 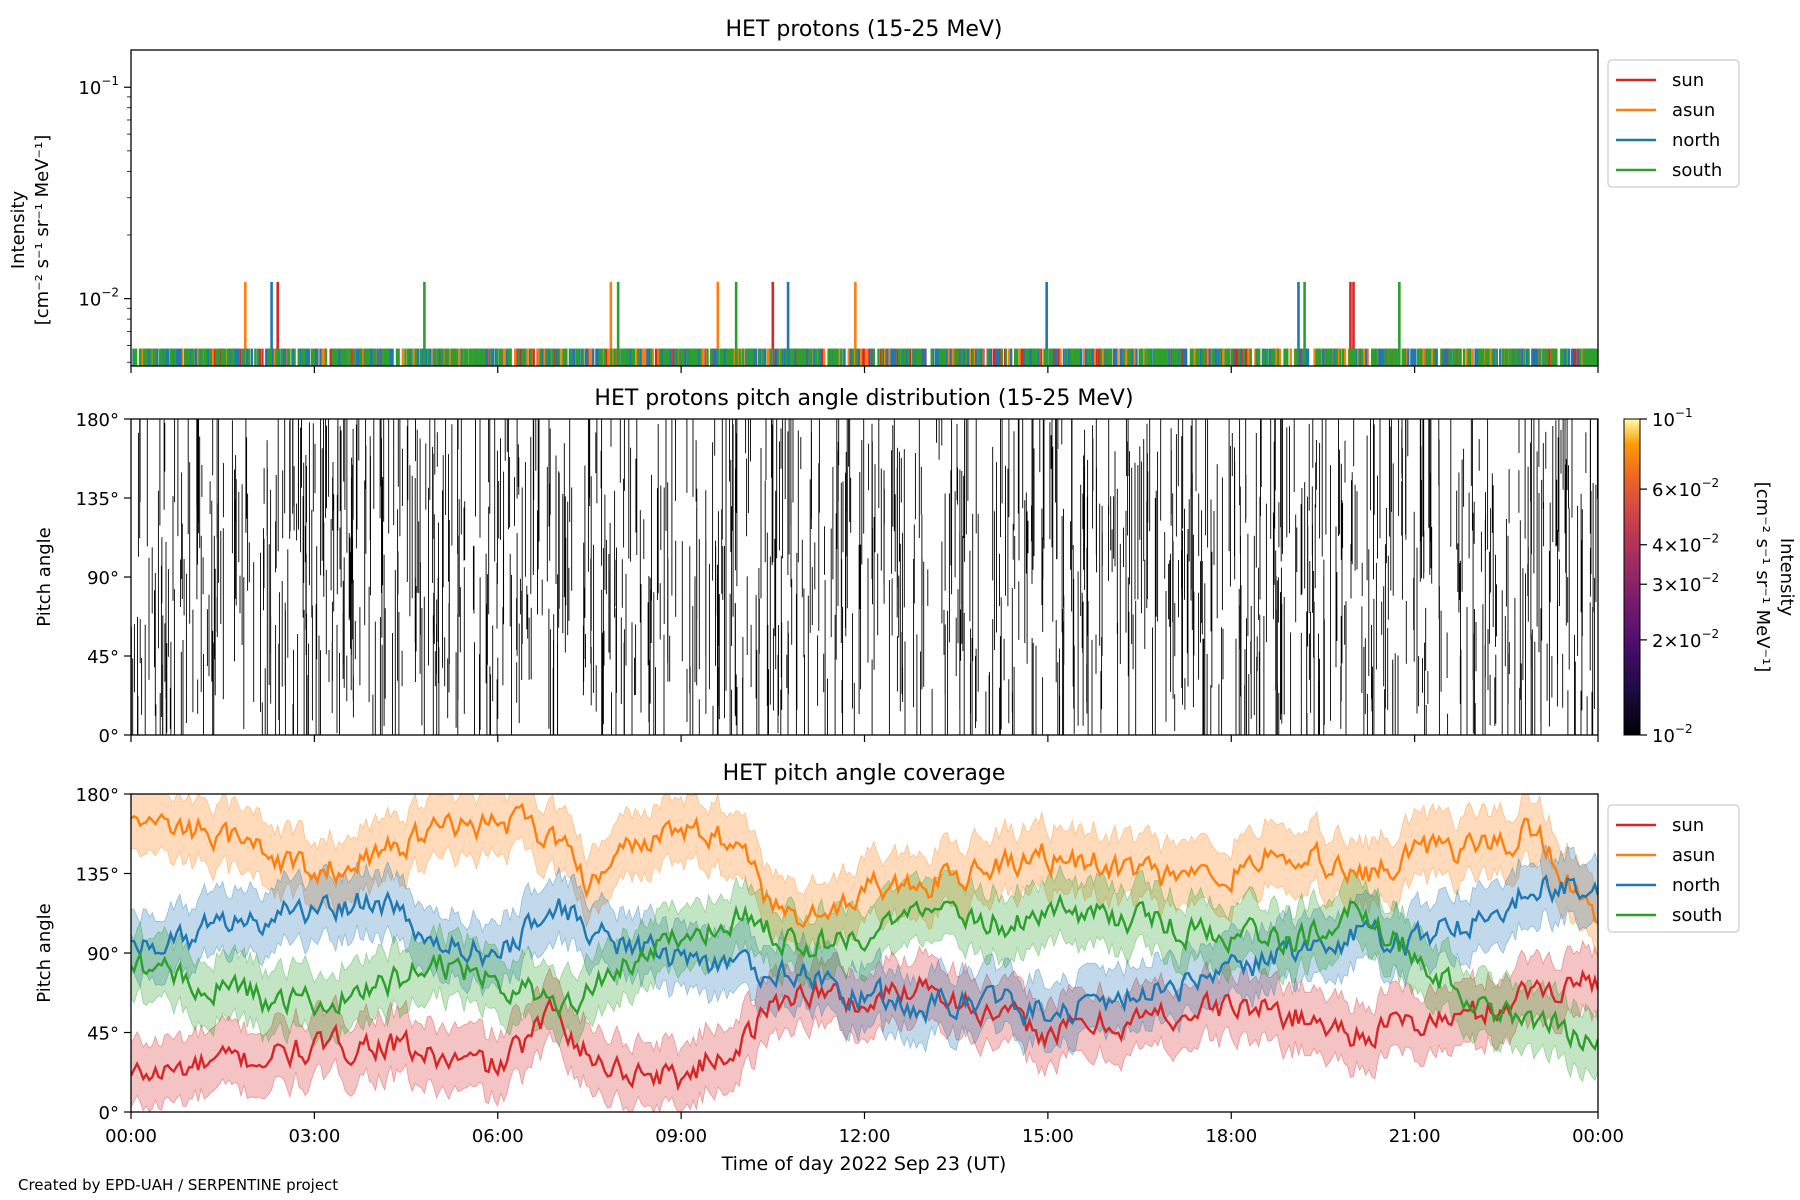 I want to click on y-tick-label: 10⁻¹, so click(x=98, y=86).